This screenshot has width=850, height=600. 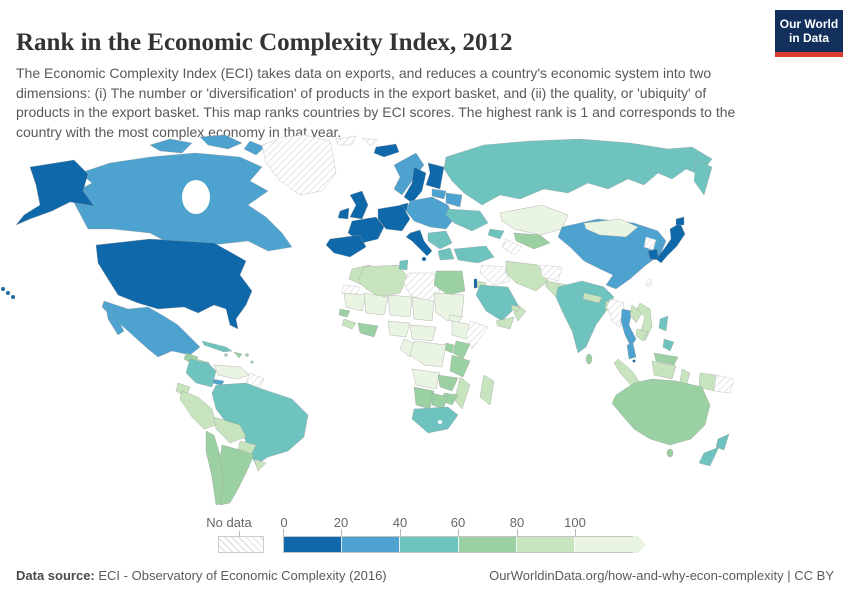 What do you see at coordinates (237, 475) in the screenshot?
I see `country-argentina` at bounding box center [237, 475].